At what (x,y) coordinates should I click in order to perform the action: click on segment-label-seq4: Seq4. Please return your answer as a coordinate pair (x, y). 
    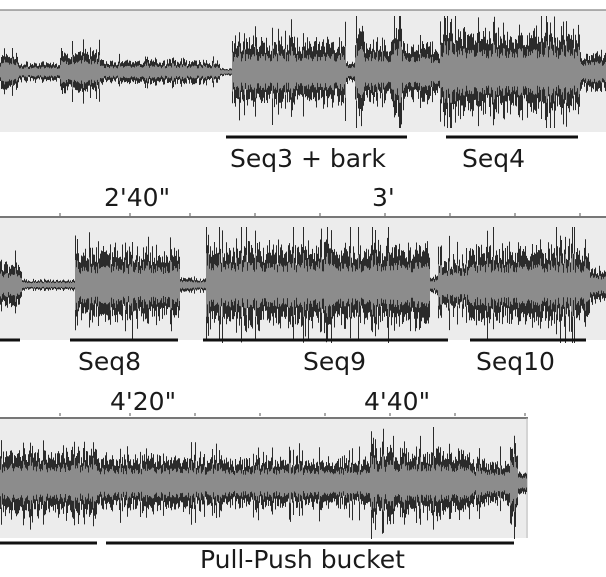
    Looking at the image, I should click on (494, 158).